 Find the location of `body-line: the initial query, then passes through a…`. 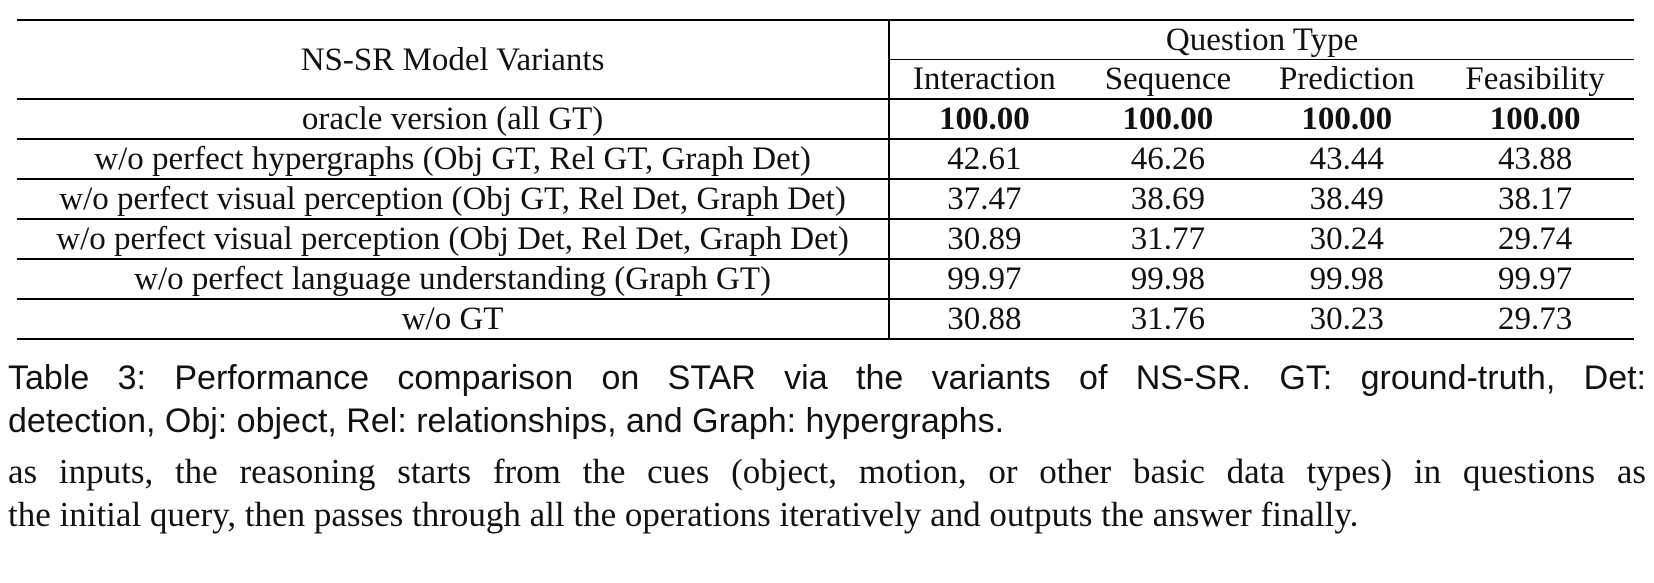

body-line: the initial query, then passes through a… is located at coordinates (683, 514).